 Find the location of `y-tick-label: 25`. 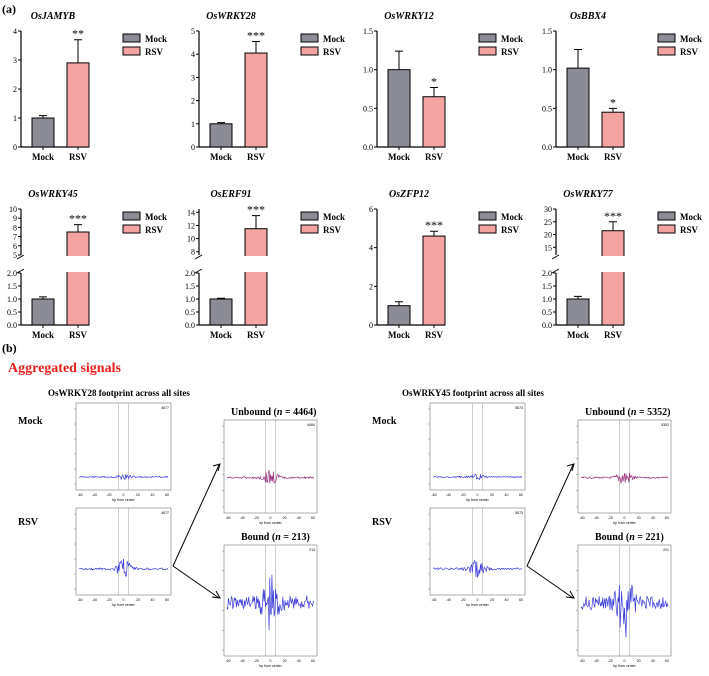

y-tick-label: 25 is located at coordinates (548, 222).